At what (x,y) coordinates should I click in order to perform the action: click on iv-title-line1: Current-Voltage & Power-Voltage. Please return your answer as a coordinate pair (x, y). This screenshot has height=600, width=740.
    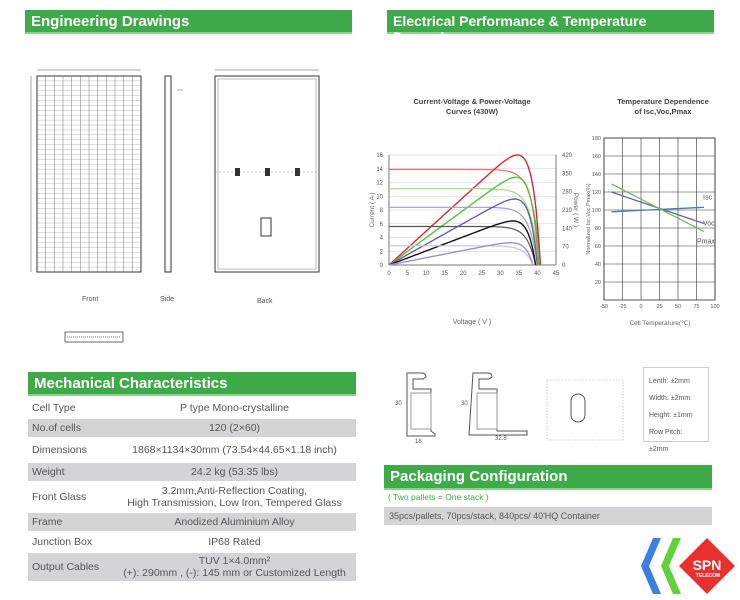
    Looking at the image, I should click on (471, 101).